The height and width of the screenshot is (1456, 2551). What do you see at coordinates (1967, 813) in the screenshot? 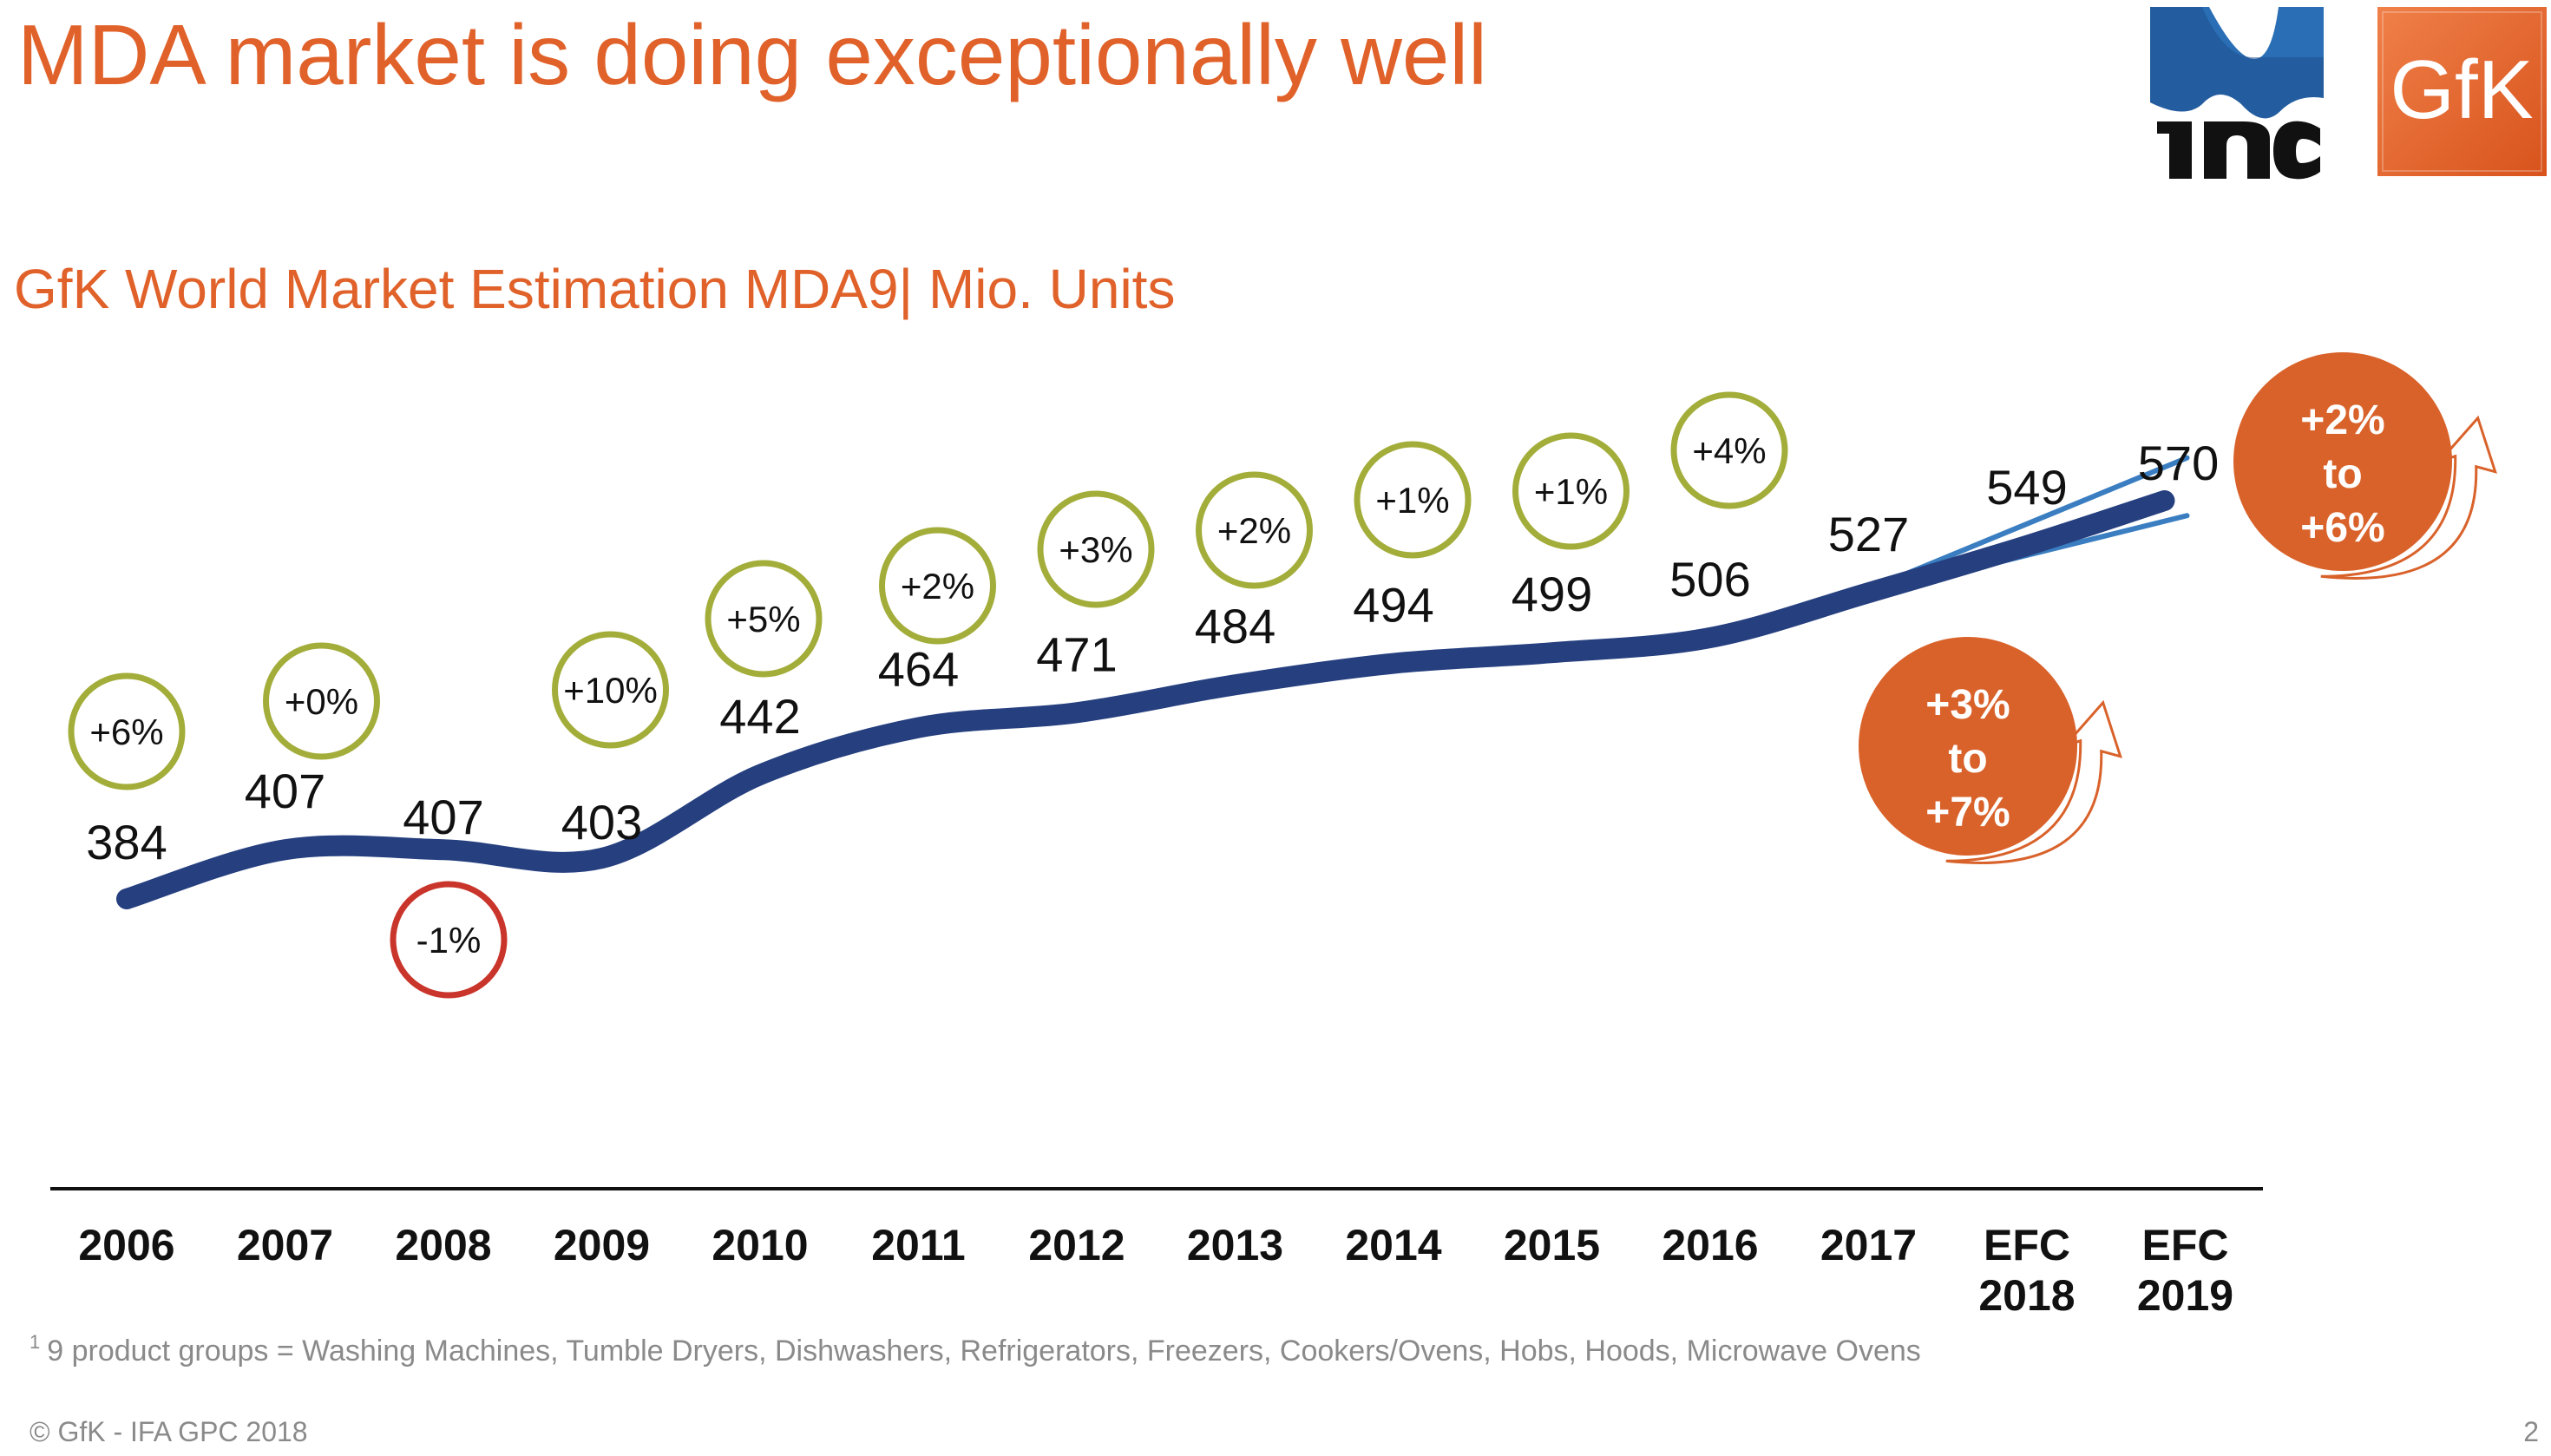
I see `forecast-2018-badge-text: +7%` at bounding box center [1967, 813].